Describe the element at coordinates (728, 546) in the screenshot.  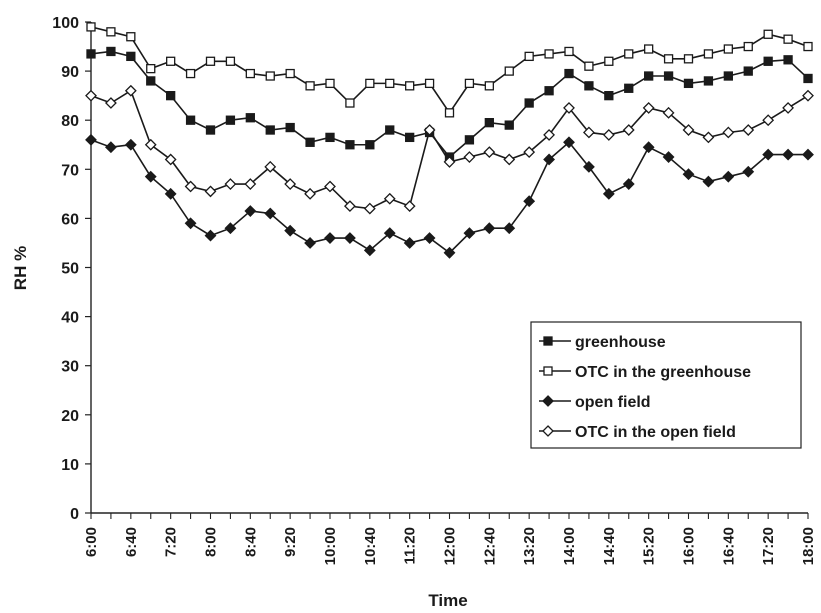
I see `x-tick-label: 16:40` at that location.